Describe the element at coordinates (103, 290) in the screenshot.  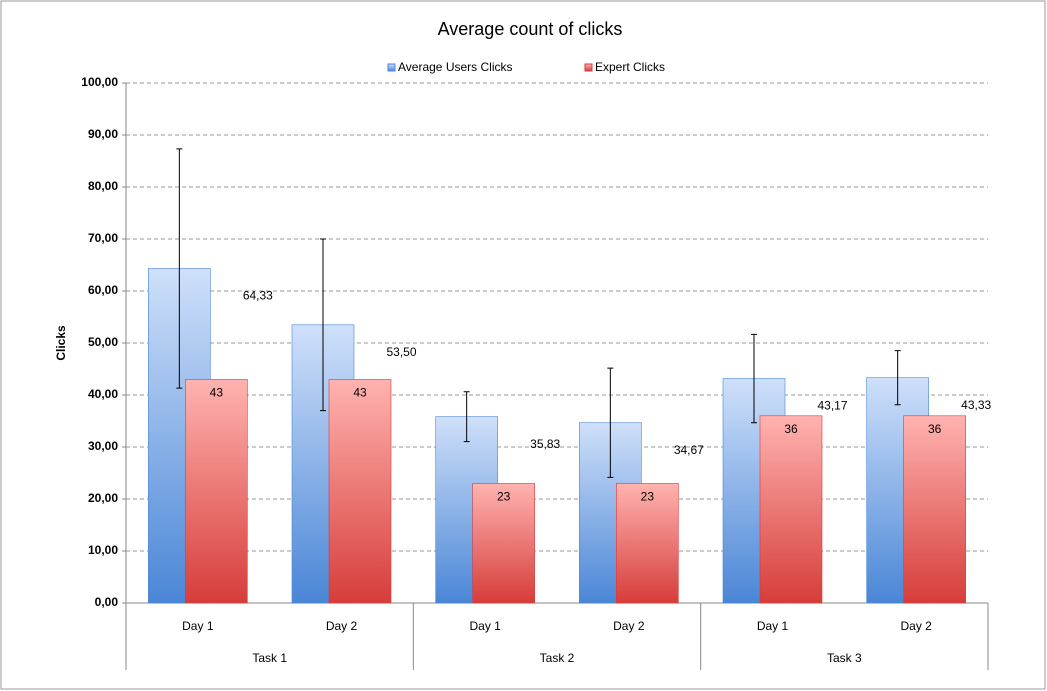
I see `y-tick-label: 60,00` at that location.